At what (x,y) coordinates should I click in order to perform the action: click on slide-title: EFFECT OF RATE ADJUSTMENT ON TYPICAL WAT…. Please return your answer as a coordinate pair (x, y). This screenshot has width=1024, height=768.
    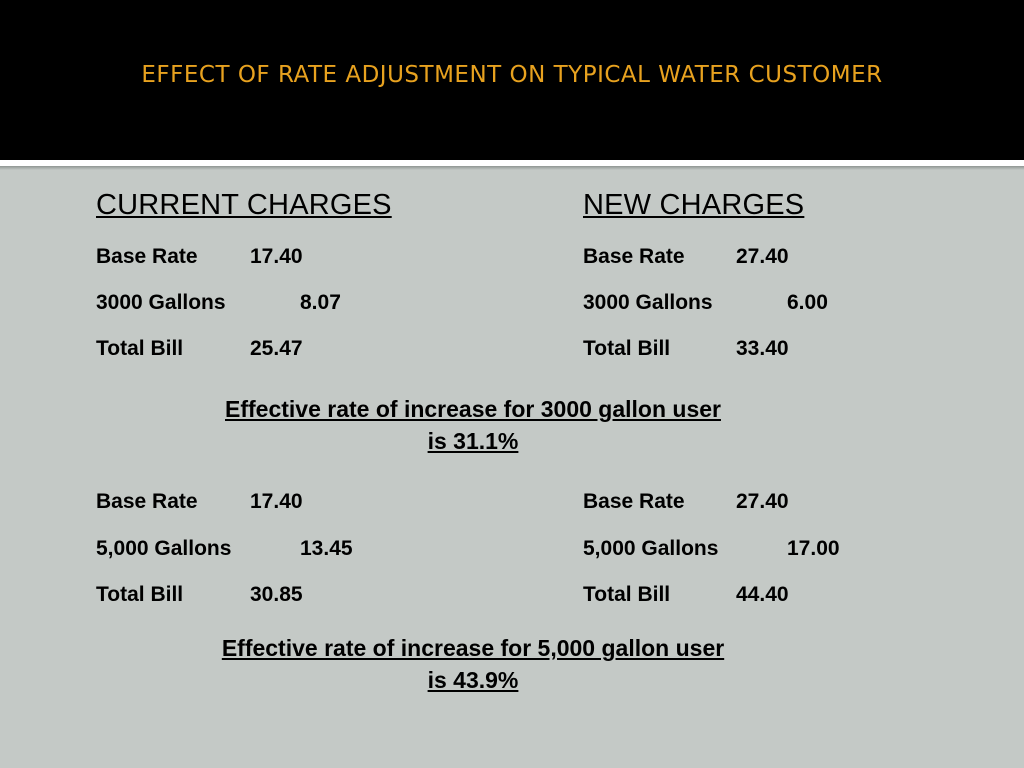
    Looking at the image, I should click on (512, 75).